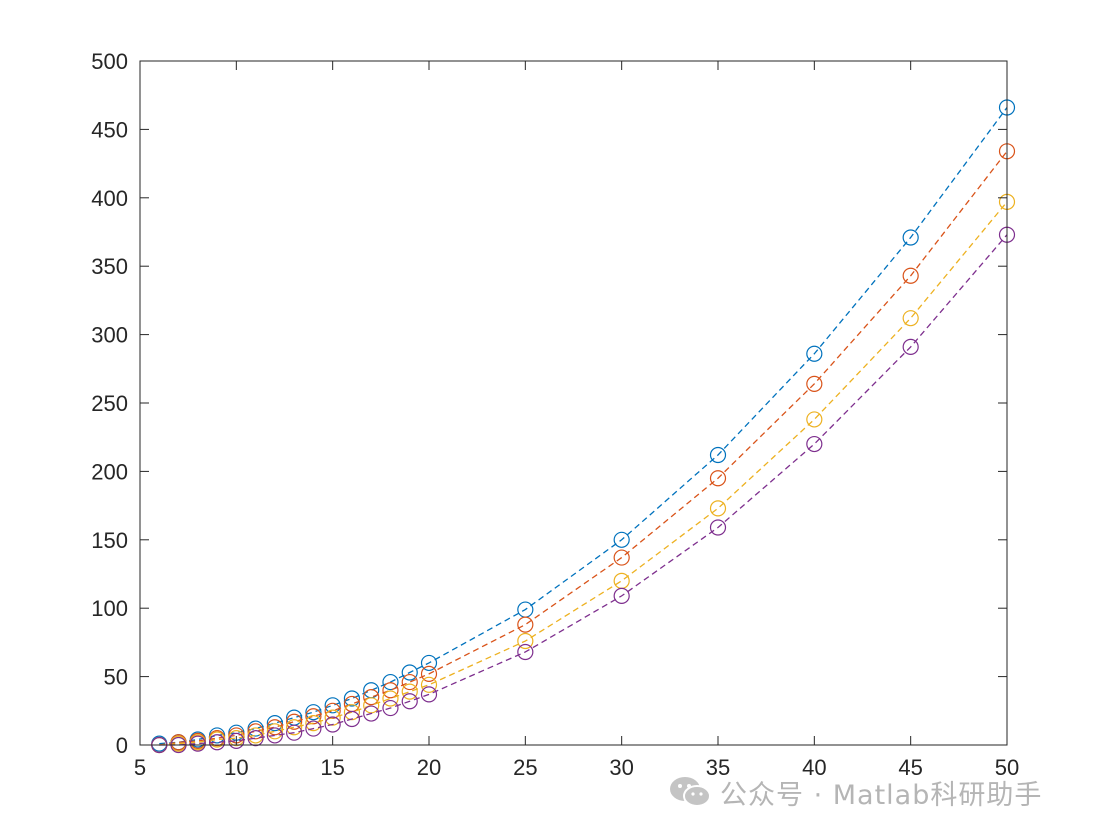 This screenshot has height=834, width=1108. Describe the element at coordinates (718, 767) in the screenshot. I see `x-tick-label: 35` at that location.